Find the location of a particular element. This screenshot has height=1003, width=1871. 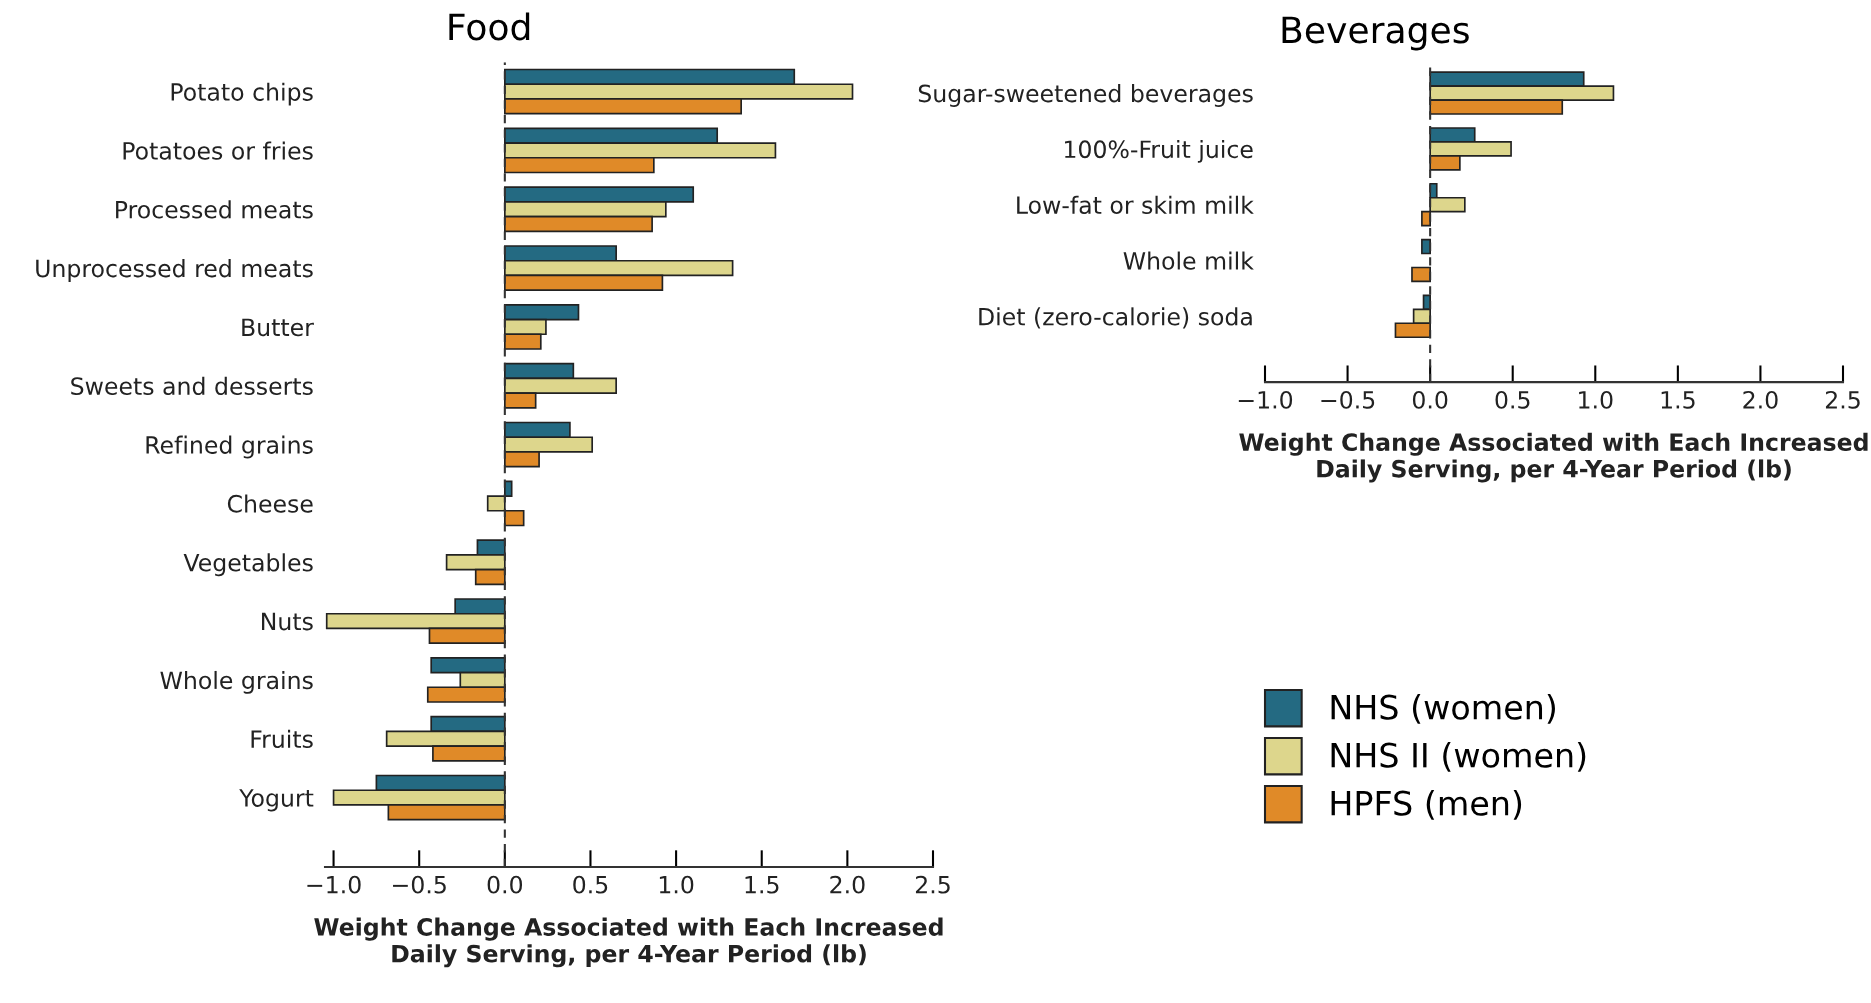

y-tick-label: Refined grains is located at coordinates (229, 447).